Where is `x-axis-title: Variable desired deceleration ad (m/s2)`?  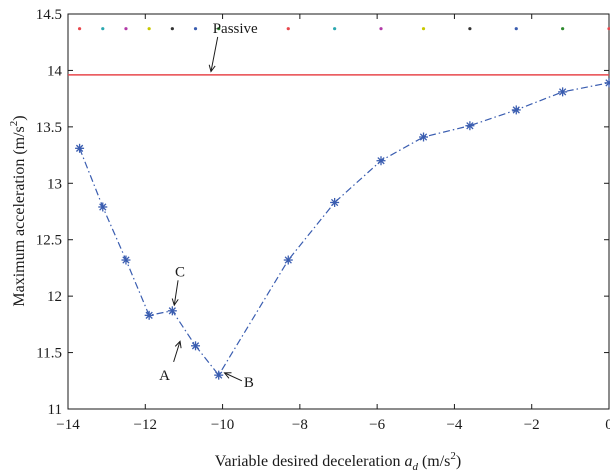 x-axis-title: Variable desired deceleration ad (m/s2) is located at coordinates (338, 461).